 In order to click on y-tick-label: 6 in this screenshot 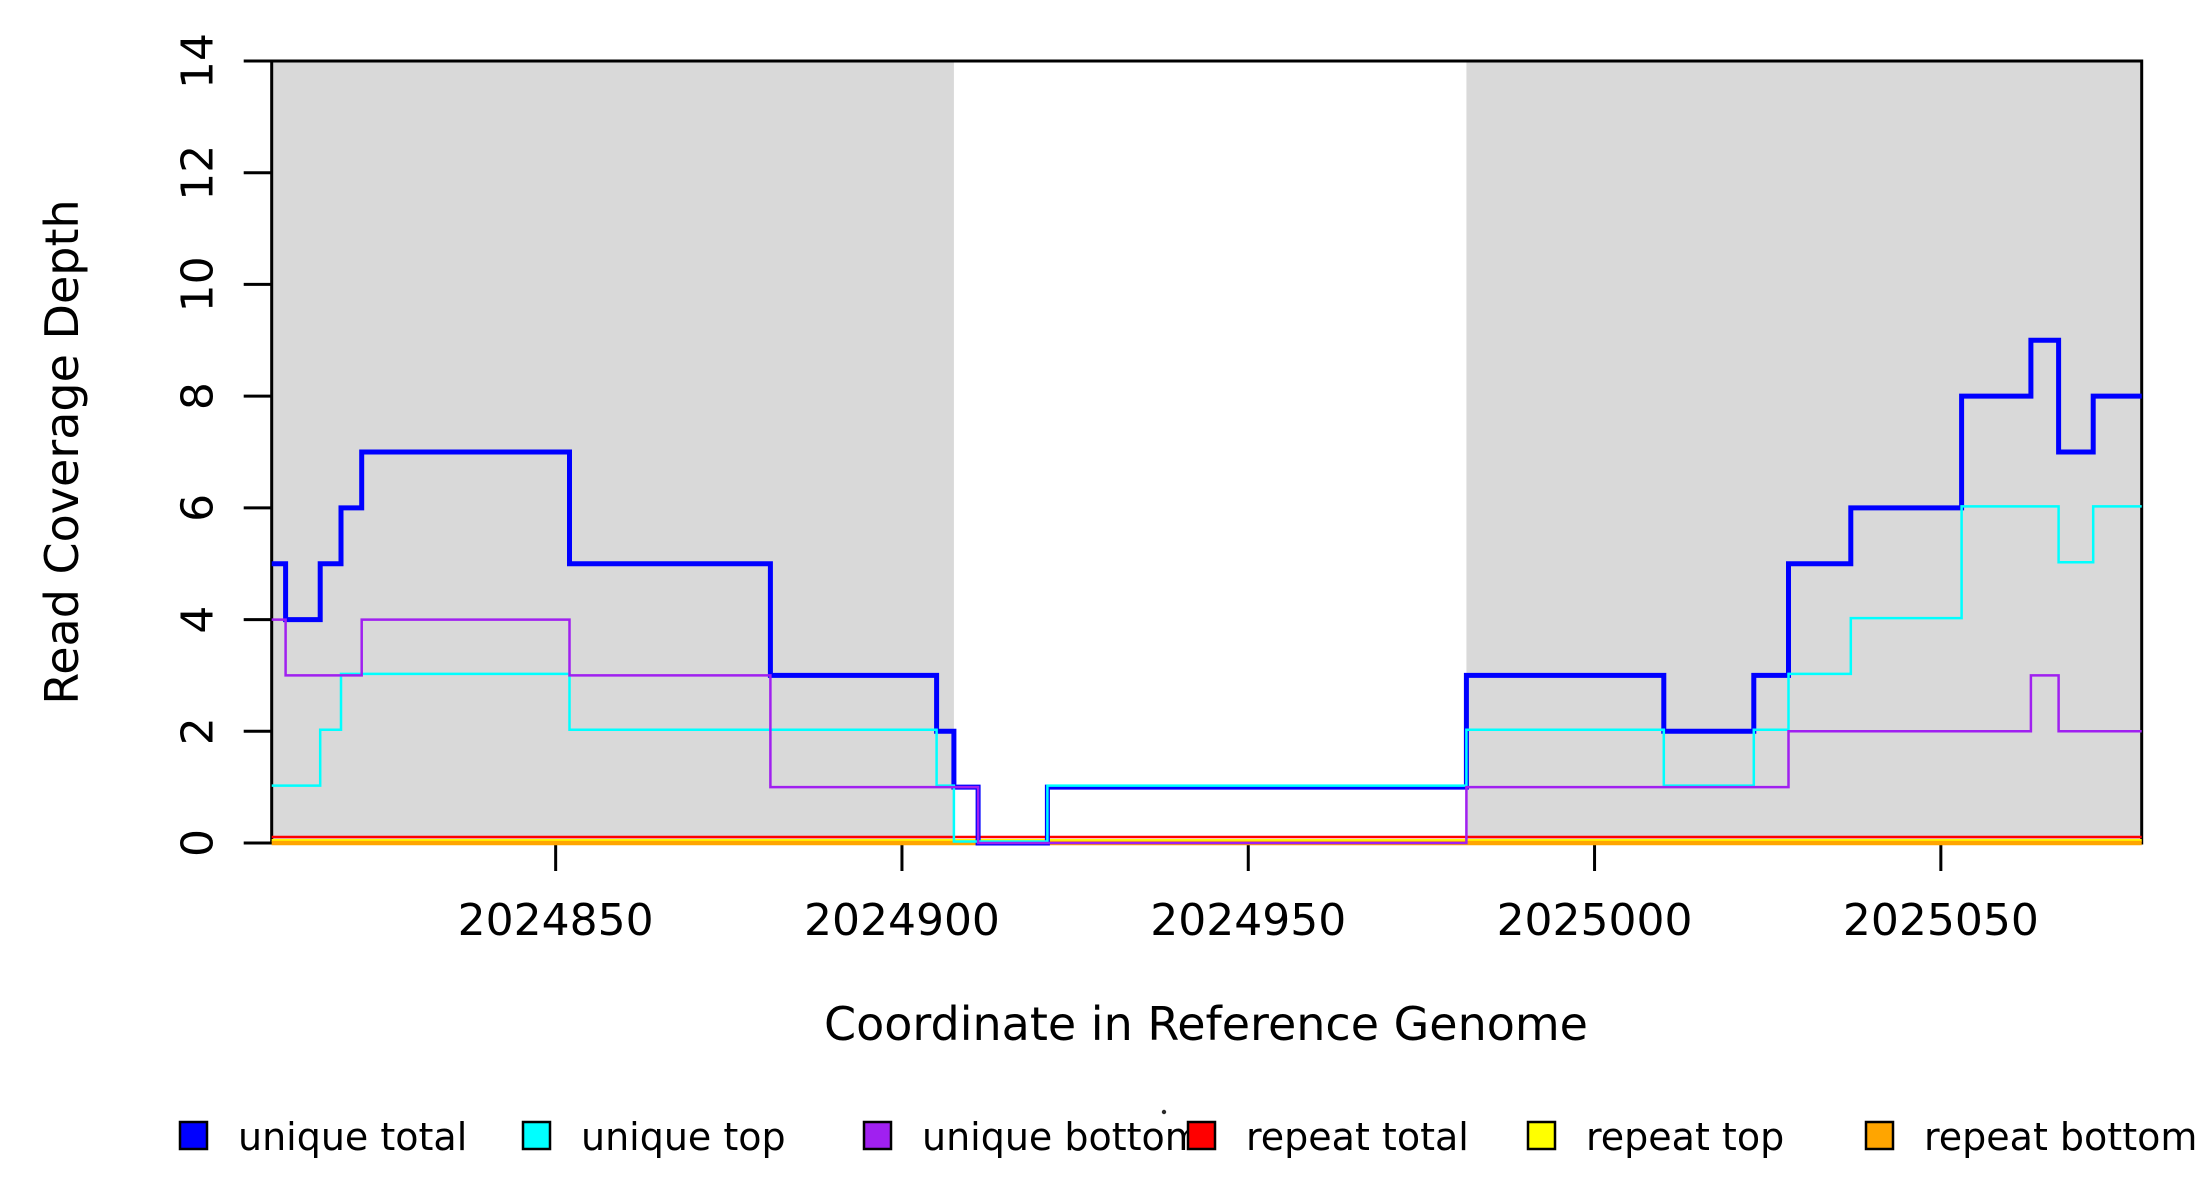, I will do `click(198, 508)`.